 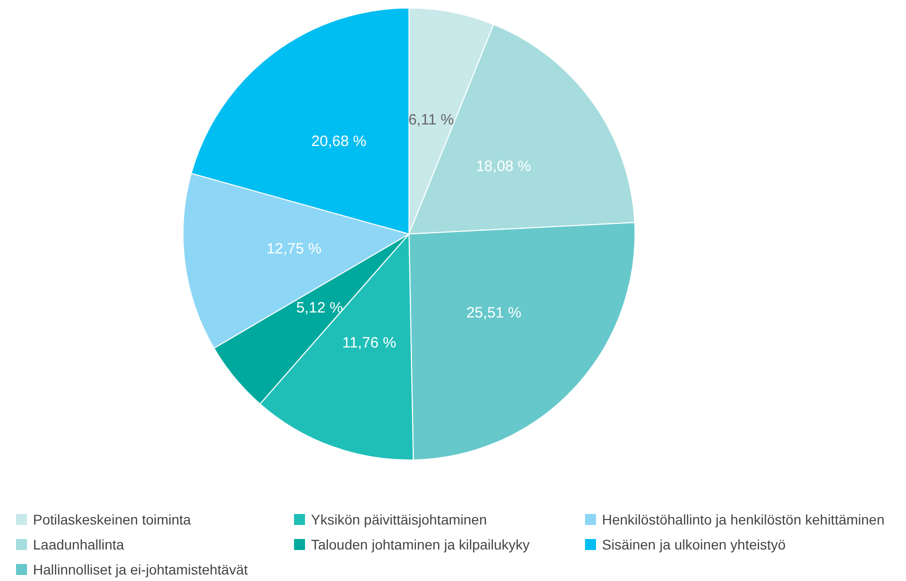 I want to click on data-label: 25,51 %, so click(x=494, y=313).